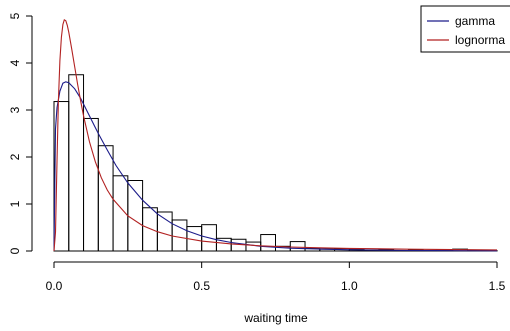  What do you see at coordinates (15, 62) in the screenshot?
I see `y-tick-label-4: 4` at bounding box center [15, 62].